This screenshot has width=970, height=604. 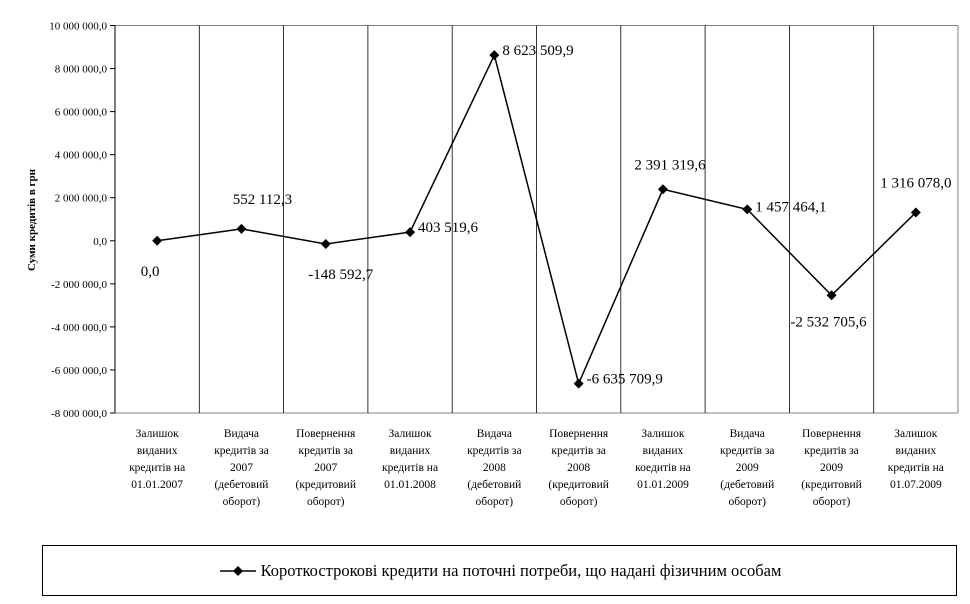 I want to click on data-label: -148 592,7, so click(x=340, y=275).